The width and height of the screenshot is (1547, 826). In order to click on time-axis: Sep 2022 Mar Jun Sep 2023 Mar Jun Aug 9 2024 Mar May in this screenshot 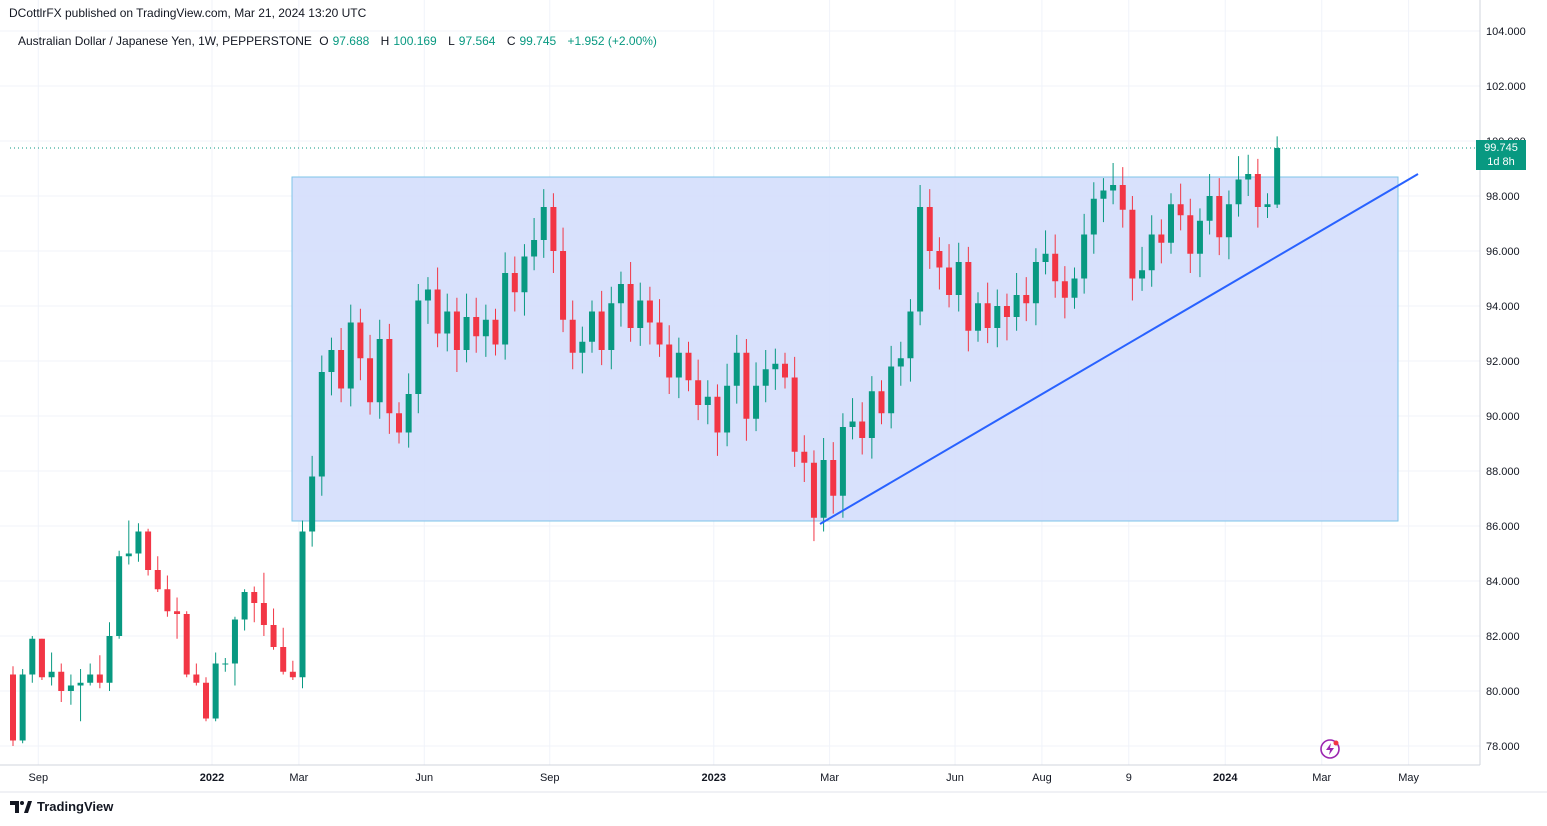, I will do `click(724, 778)`.